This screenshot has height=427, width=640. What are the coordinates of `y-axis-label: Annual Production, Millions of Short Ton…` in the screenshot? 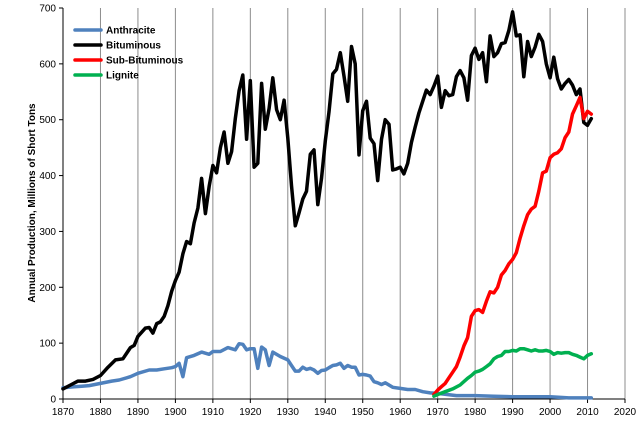 It's located at (32, 203).